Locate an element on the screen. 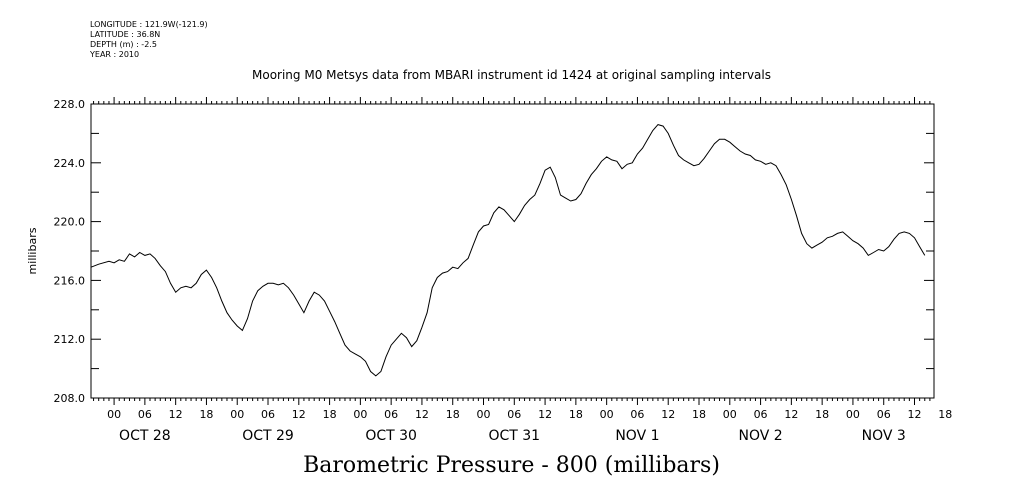  y-tick-label: 216.0 is located at coordinates (70, 280).